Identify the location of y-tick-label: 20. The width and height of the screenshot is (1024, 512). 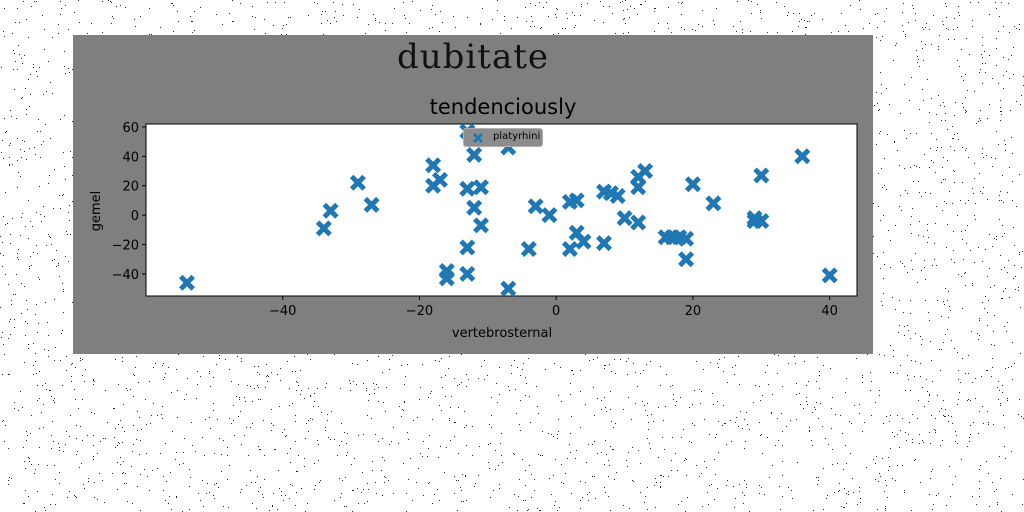
(130, 187).